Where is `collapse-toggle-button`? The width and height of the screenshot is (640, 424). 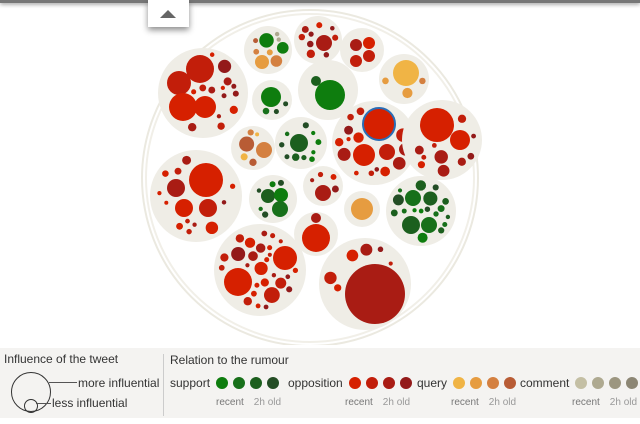
collapse-toggle-button is located at coordinates (168, 13).